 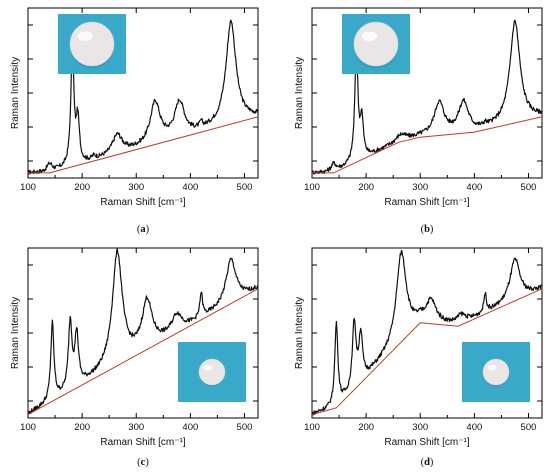 I want to click on panel-label: (b), so click(x=427, y=229).